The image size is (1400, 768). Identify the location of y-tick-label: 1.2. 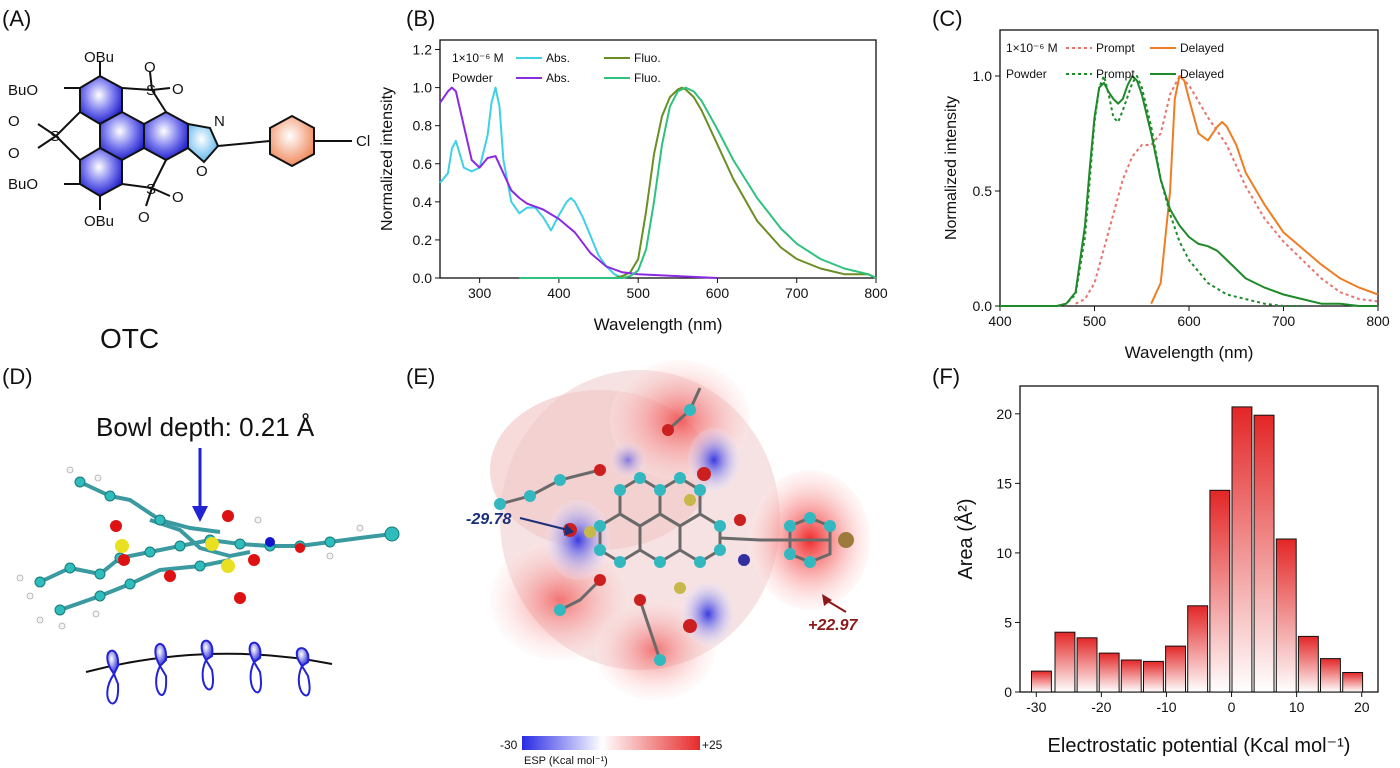
(423, 50).